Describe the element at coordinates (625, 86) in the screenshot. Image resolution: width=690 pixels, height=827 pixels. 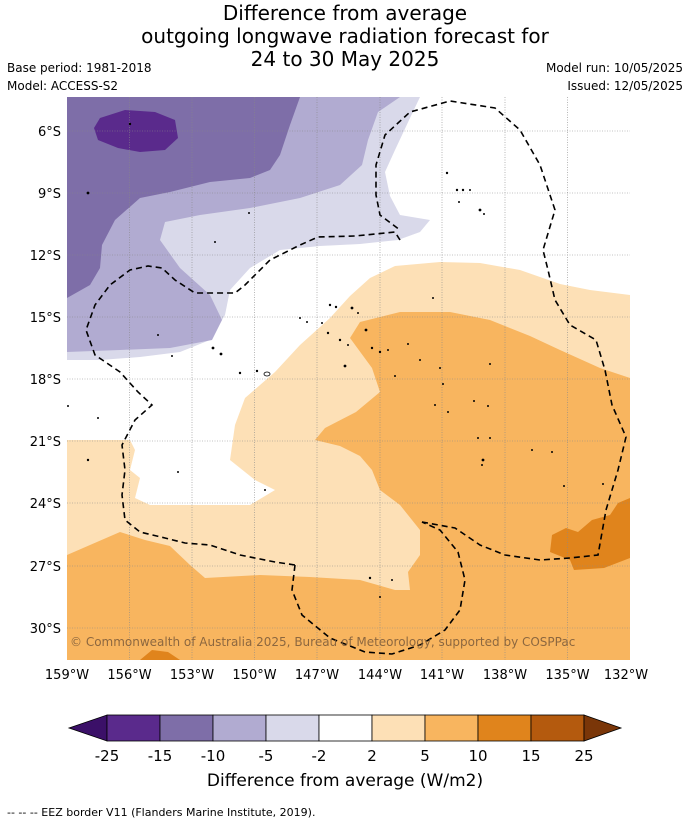
I see `issued-date: Issued: 12/05/2025` at that location.